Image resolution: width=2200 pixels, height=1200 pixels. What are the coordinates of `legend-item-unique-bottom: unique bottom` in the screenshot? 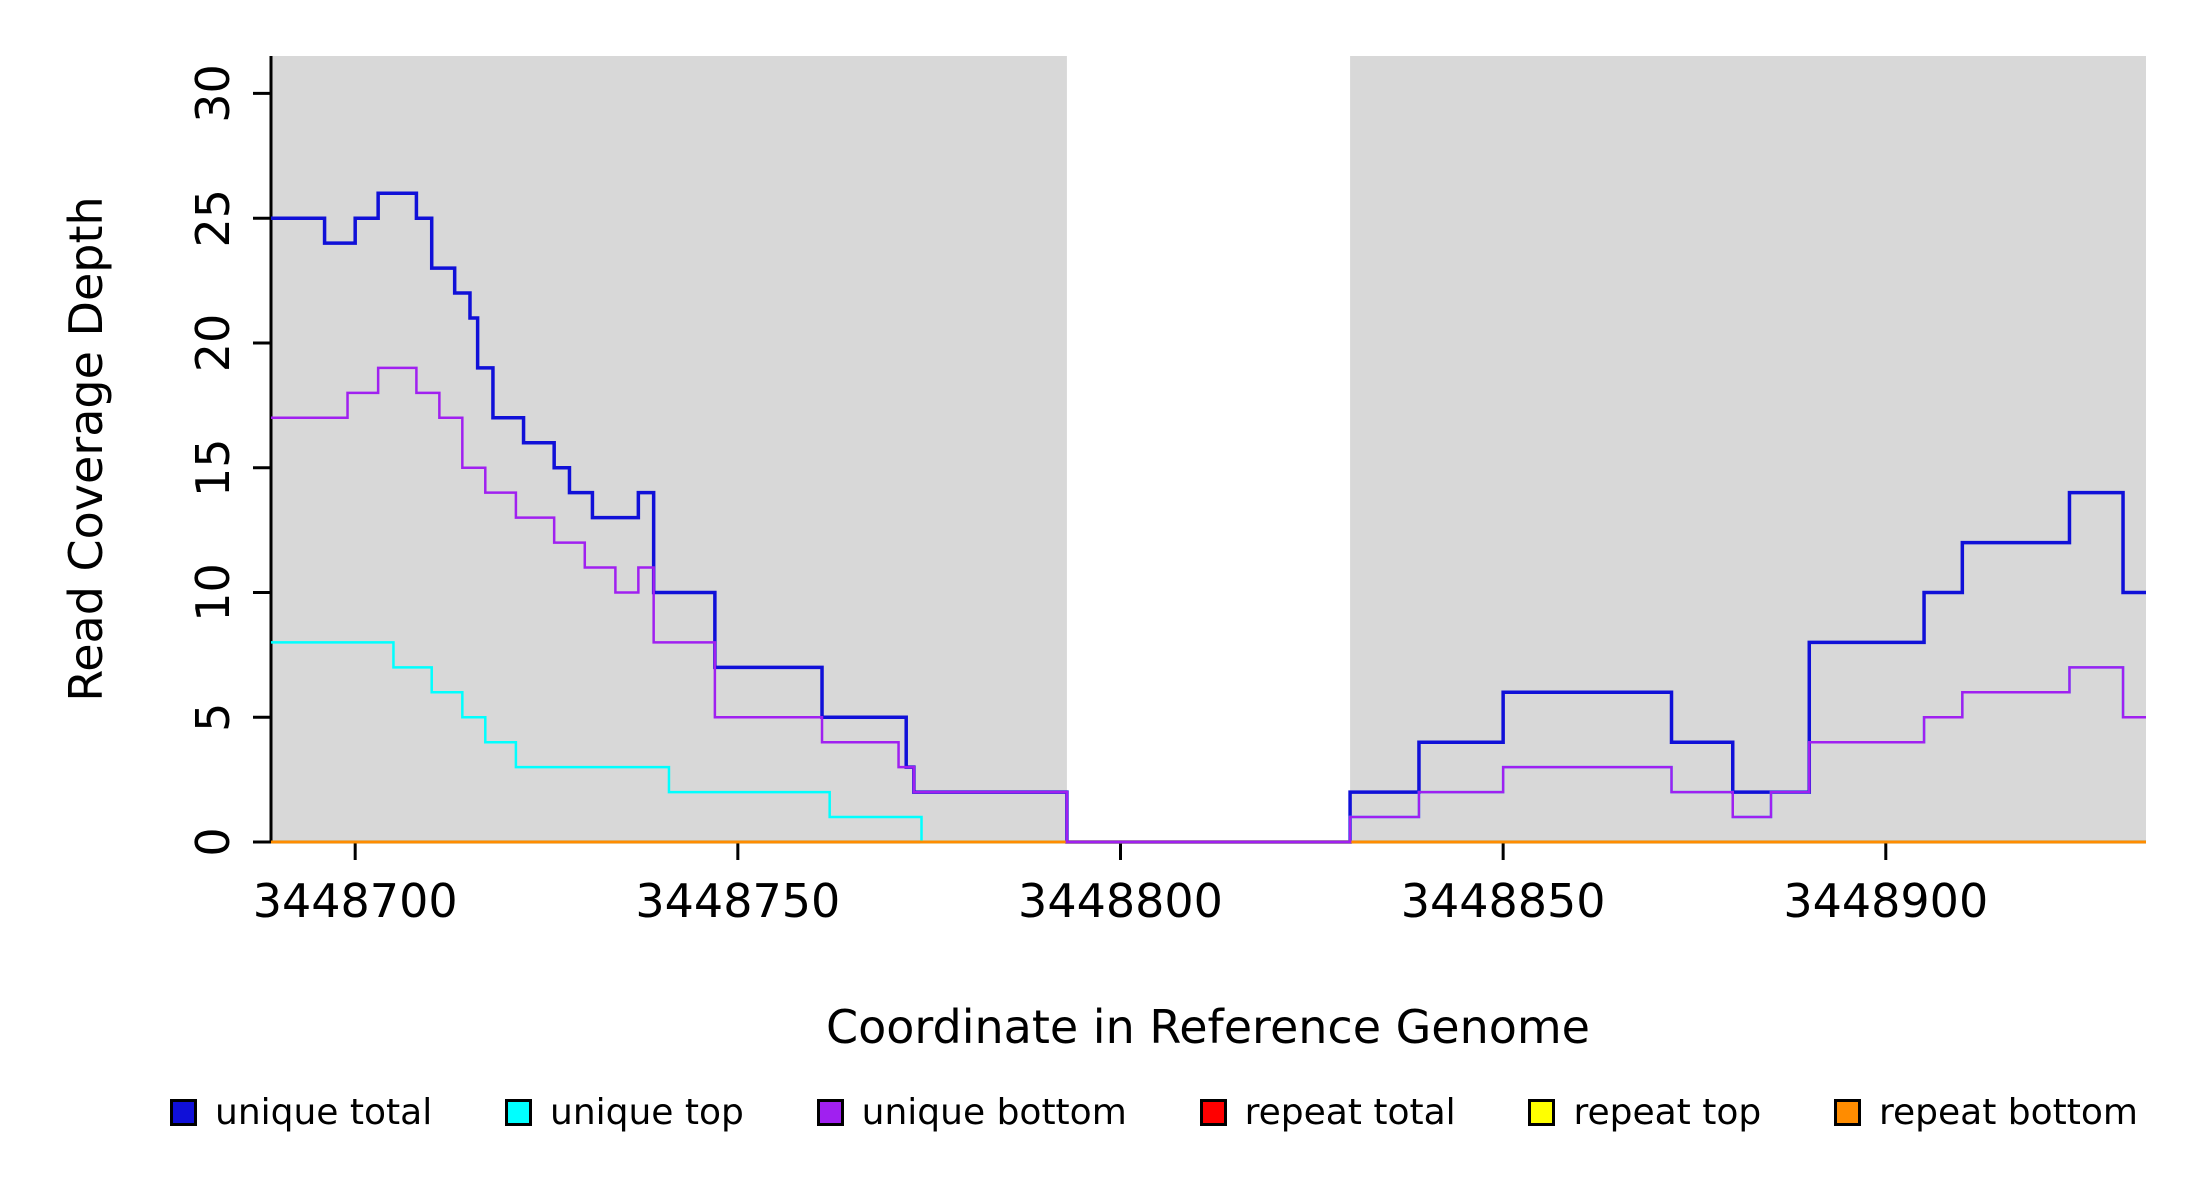 It's located at (971, 1112).